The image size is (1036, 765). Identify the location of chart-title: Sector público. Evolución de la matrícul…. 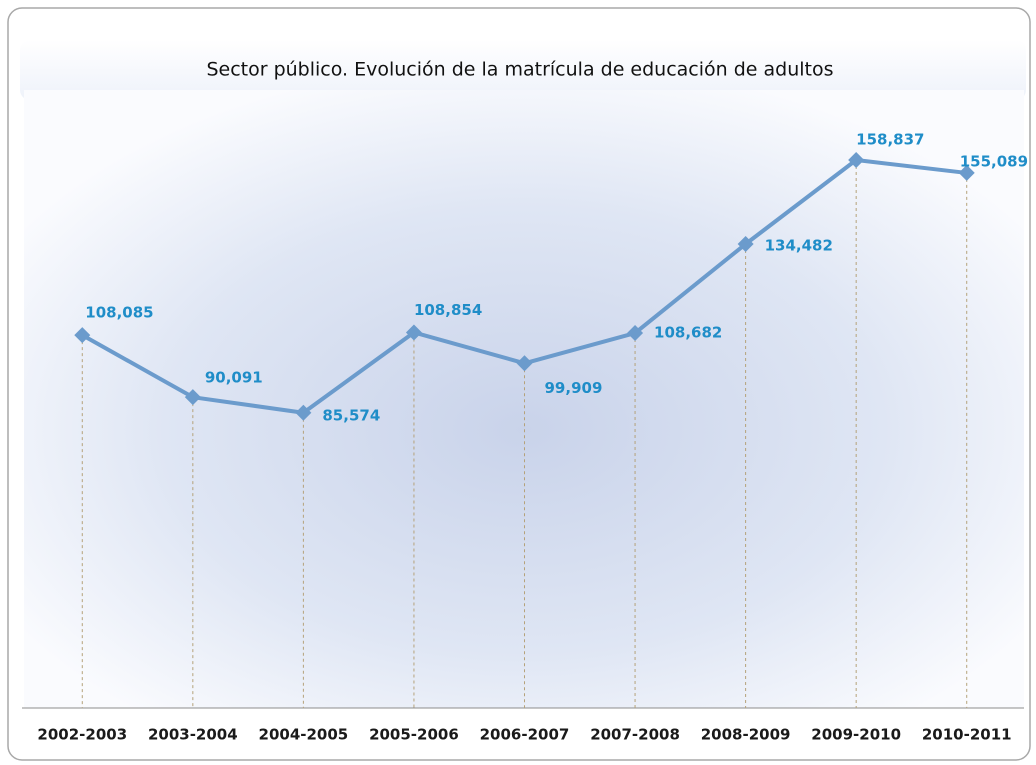
(519, 70).